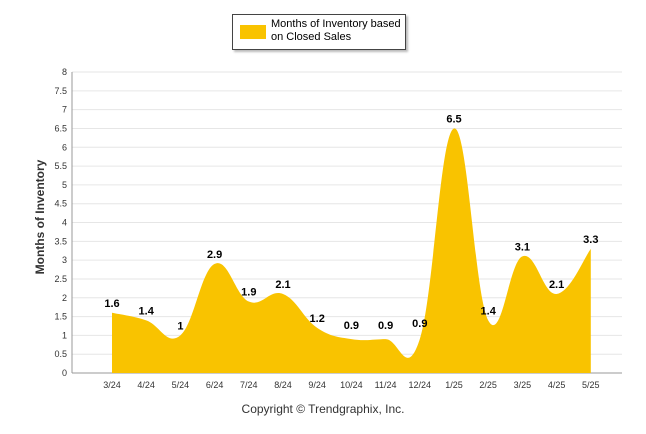 The height and width of the screenshot is (434, 646). I want to click on x-tick-label: 4/24, so click(146, 385).